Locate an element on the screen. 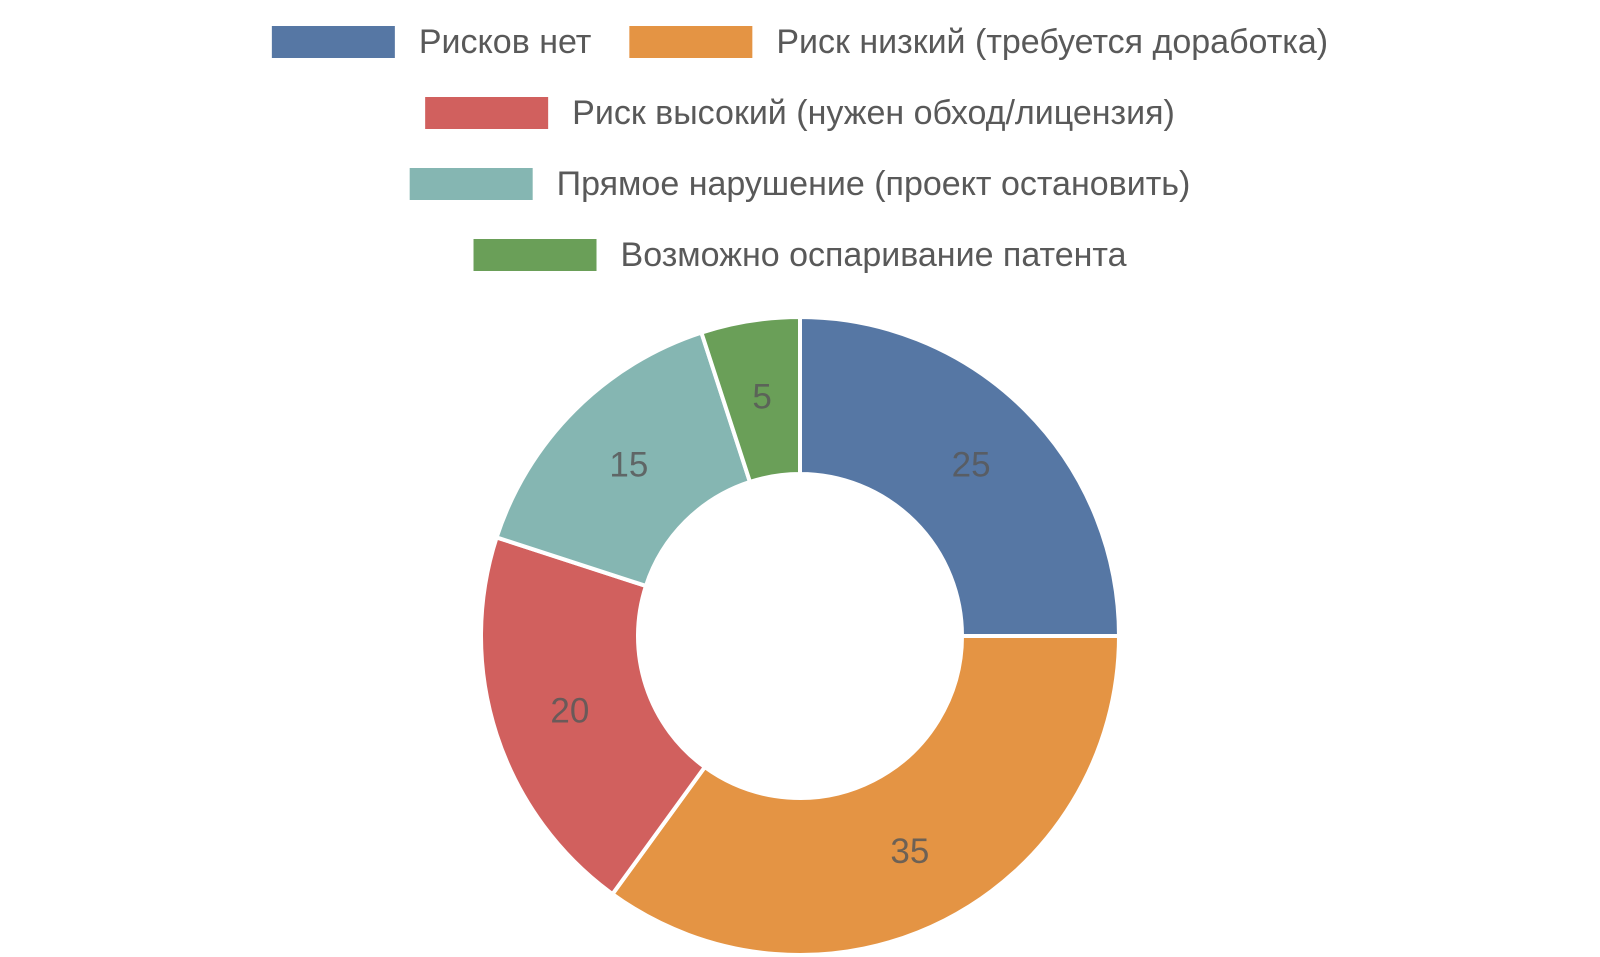 This screenshot has height=957, width=1600. chart-data-labels: 25 35 20 15 5 is located at coordinates (770, 624).